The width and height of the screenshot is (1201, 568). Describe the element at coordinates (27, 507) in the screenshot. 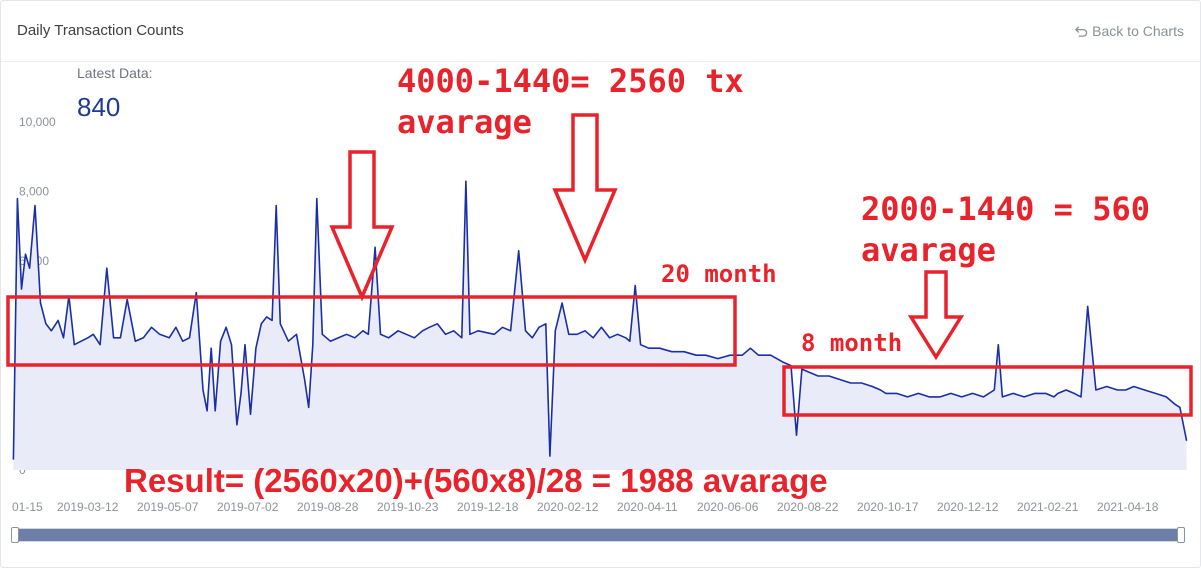

I see `x-tick-label: 01-15` at that location.